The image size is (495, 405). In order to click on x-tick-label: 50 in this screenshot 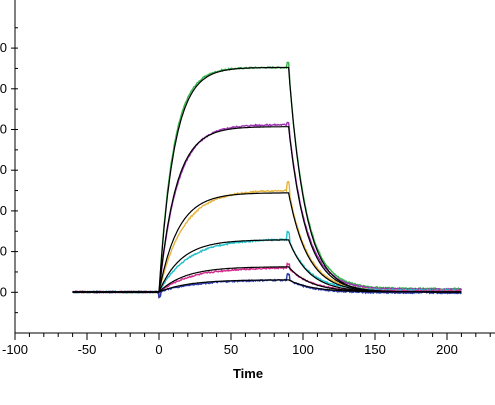, I will do `click(231, 349)`.